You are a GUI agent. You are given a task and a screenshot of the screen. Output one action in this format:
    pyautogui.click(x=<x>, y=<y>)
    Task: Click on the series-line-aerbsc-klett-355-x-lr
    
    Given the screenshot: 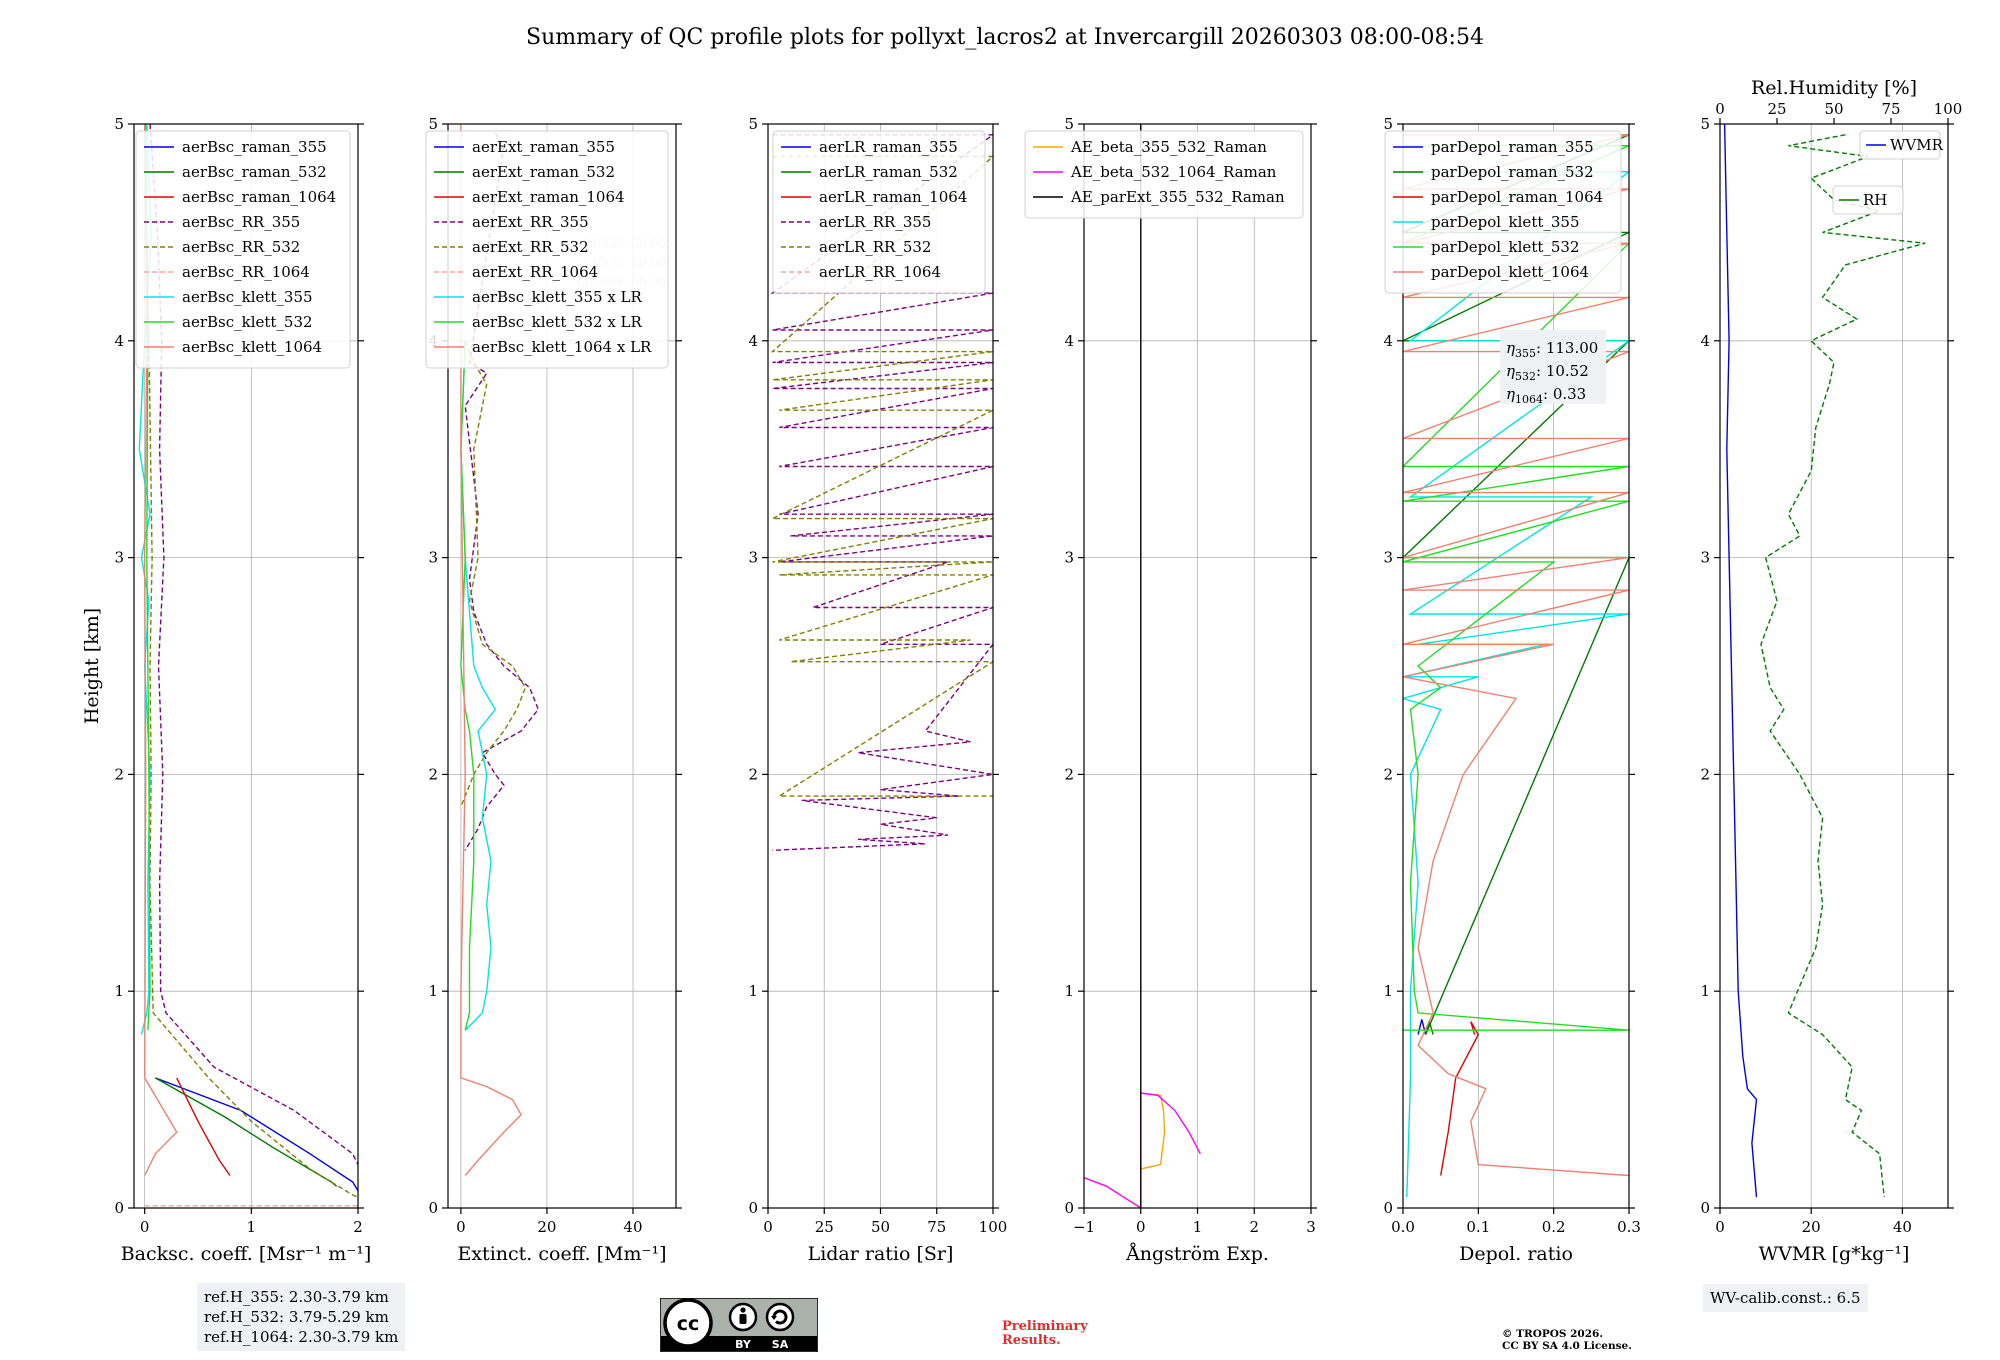 What is the action you would take?
    pyautogui.click(x=478, y=685)
    